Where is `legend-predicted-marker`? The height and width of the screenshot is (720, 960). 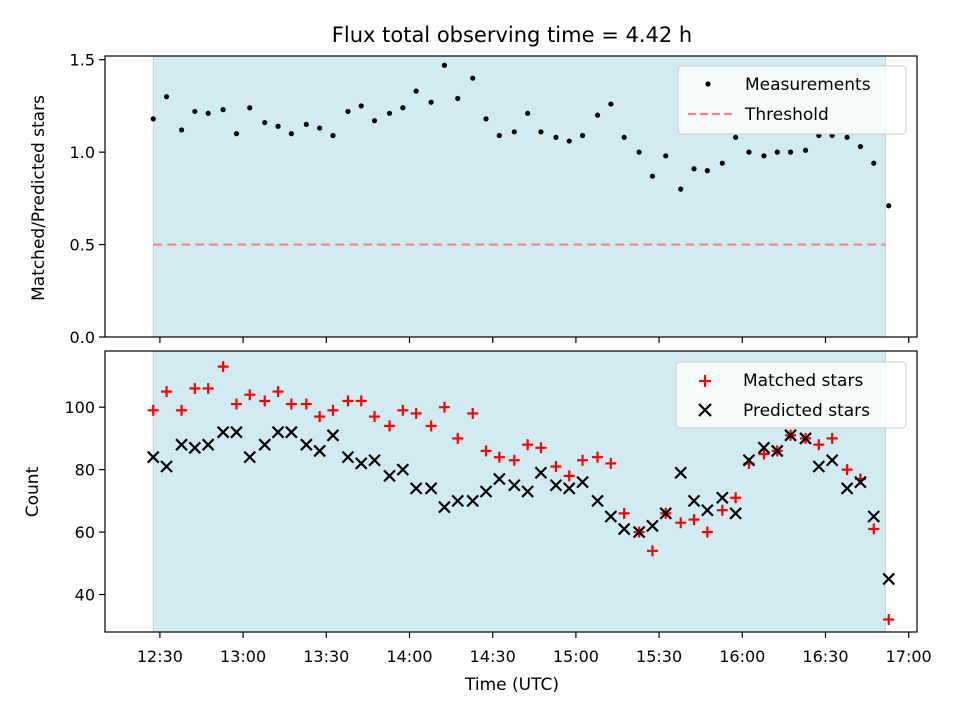
legend-predicted-marker is located at coordinates (705, 410).